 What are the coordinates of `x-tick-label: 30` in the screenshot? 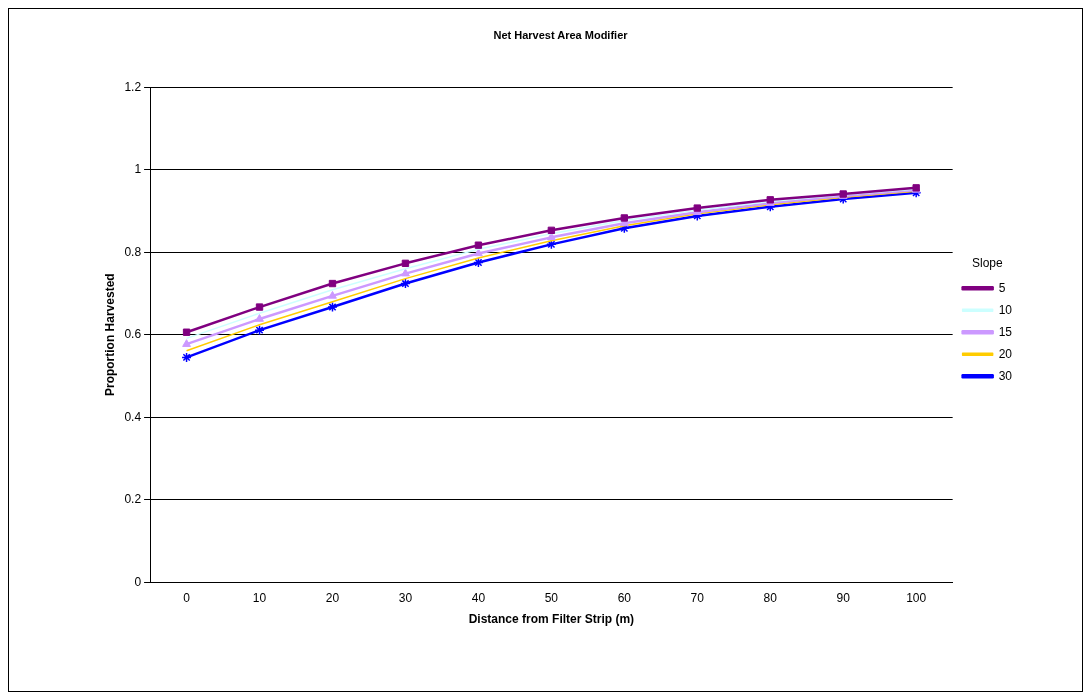 It's located at (405, 597).